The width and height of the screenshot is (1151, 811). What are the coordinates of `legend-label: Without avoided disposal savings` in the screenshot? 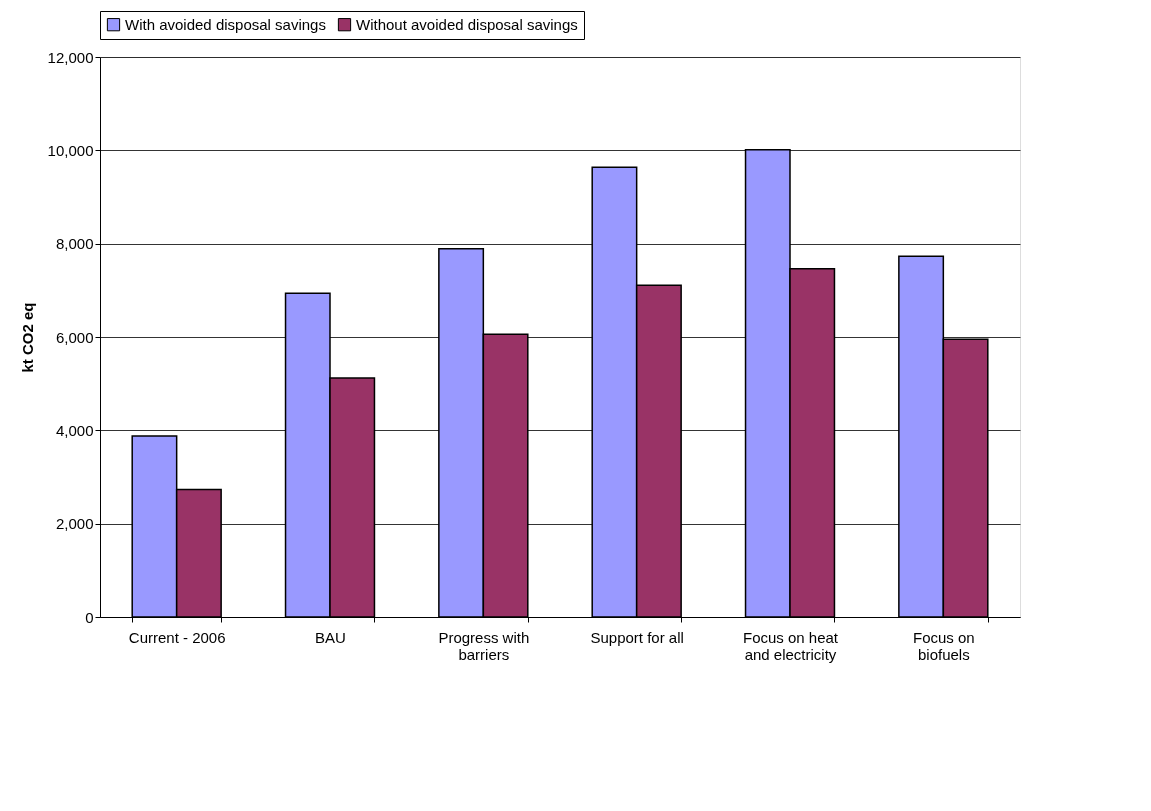 It's located at (467, 24).